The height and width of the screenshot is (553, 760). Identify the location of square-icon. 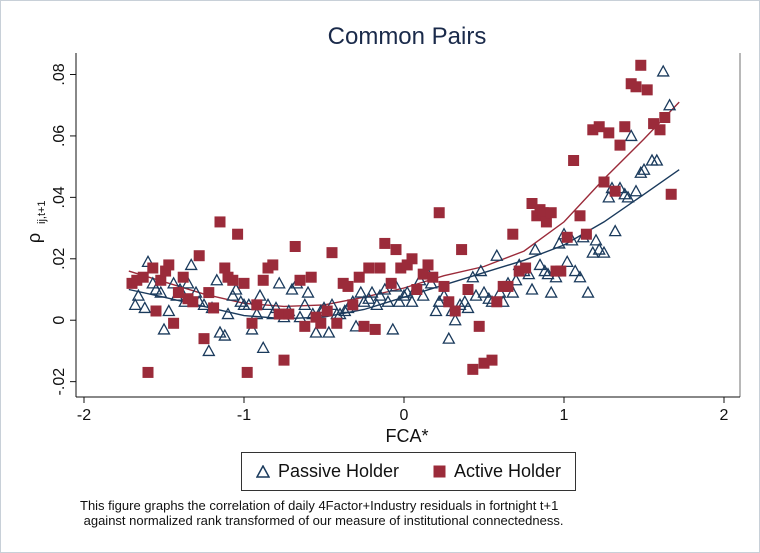
(439, 471).